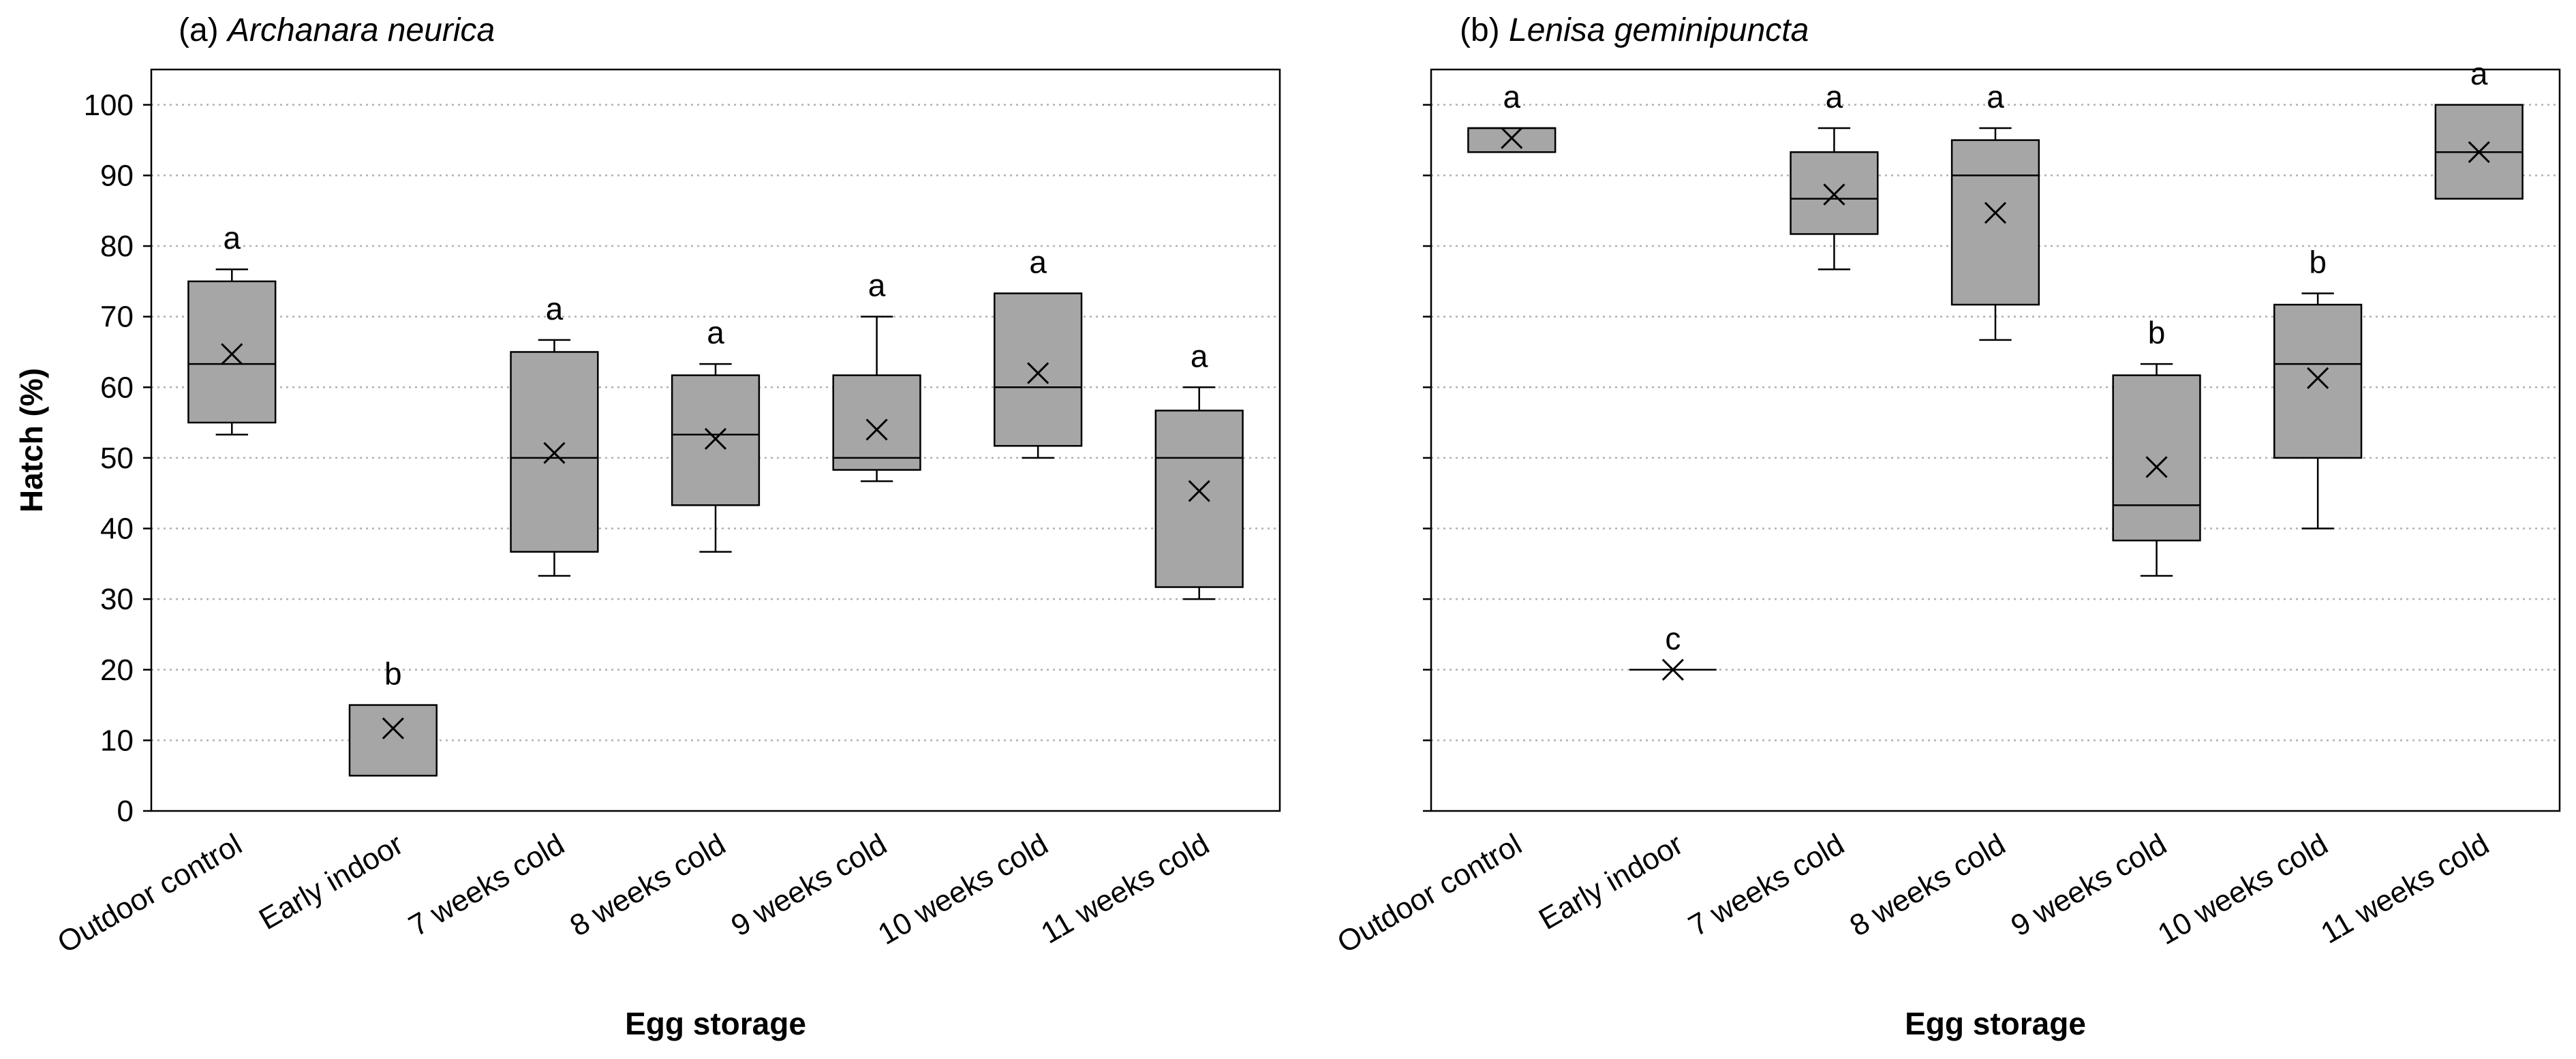 Image resolution: width=2576 pixels, height=1059 pixels. I want to click on panel-title-species: Lenisa geminipuncta, so click(1659, 30).